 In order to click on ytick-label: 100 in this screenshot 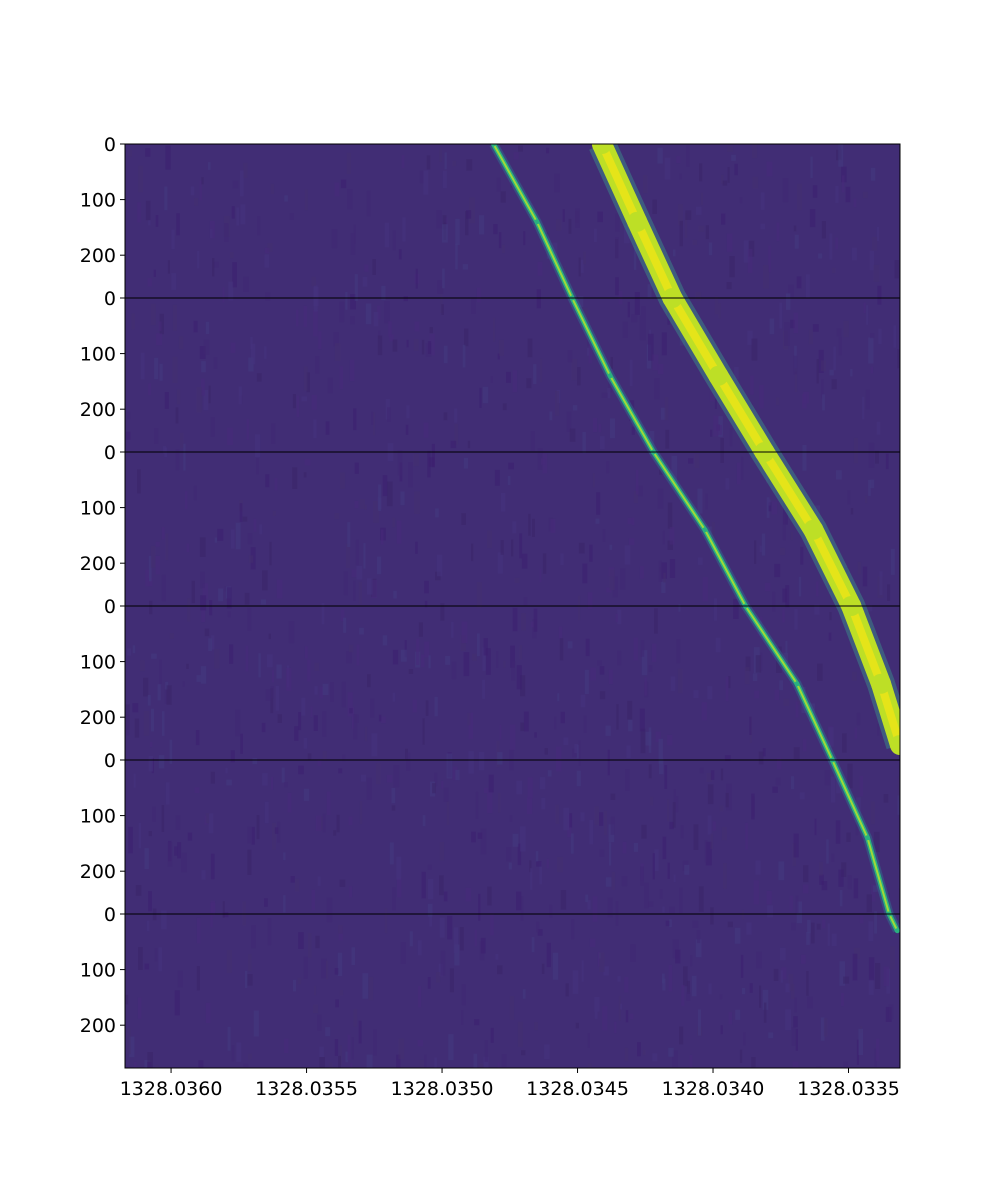, I will do `click(98, 509)`.